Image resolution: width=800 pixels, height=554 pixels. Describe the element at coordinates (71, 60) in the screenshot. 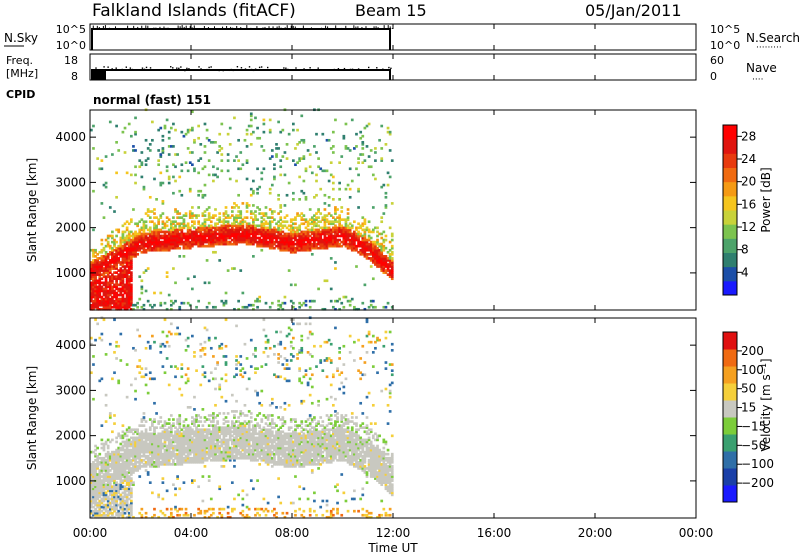

I see `freq-tick-top: 18` at that location.